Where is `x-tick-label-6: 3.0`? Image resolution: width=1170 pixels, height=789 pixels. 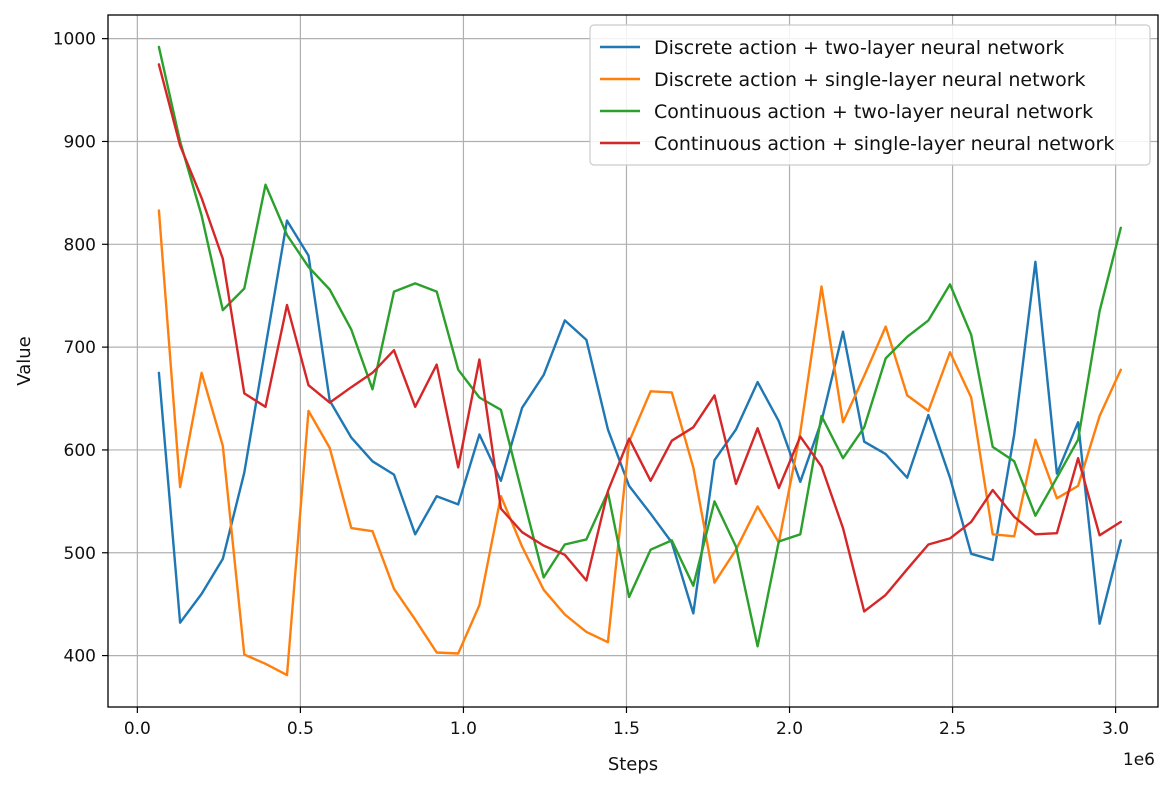 x-tick-label-6: 3.0 is located at coordinates (1115, 729).